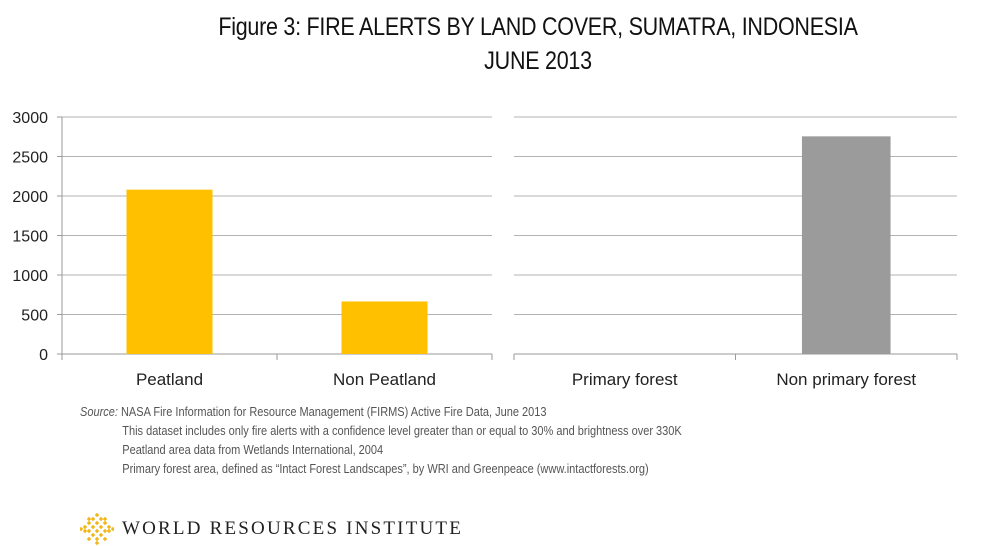 This screenshot has width=1000, height=546. I want to click on y-tick-label: 1500, so click(30, 237).